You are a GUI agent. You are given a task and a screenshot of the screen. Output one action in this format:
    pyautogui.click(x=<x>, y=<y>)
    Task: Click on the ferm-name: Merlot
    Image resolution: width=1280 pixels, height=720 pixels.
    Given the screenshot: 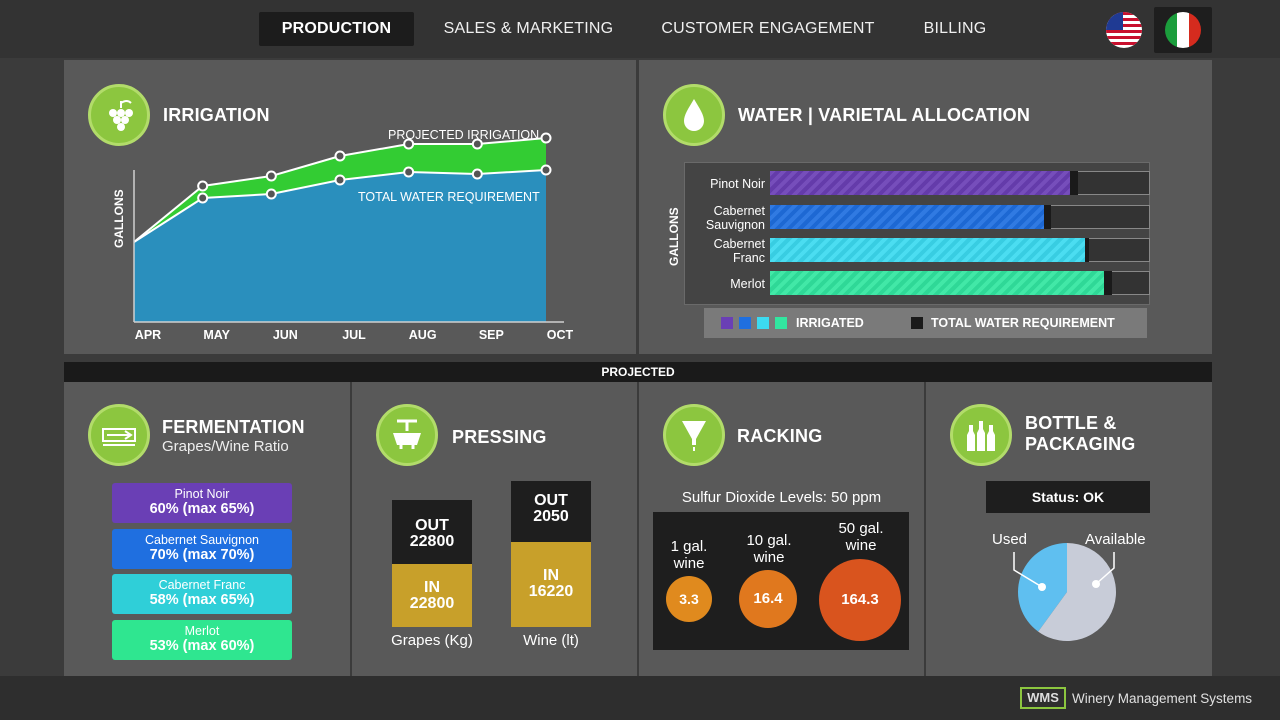 What is the action you would take?
    pyautogui.click(x=202, y=631)
    